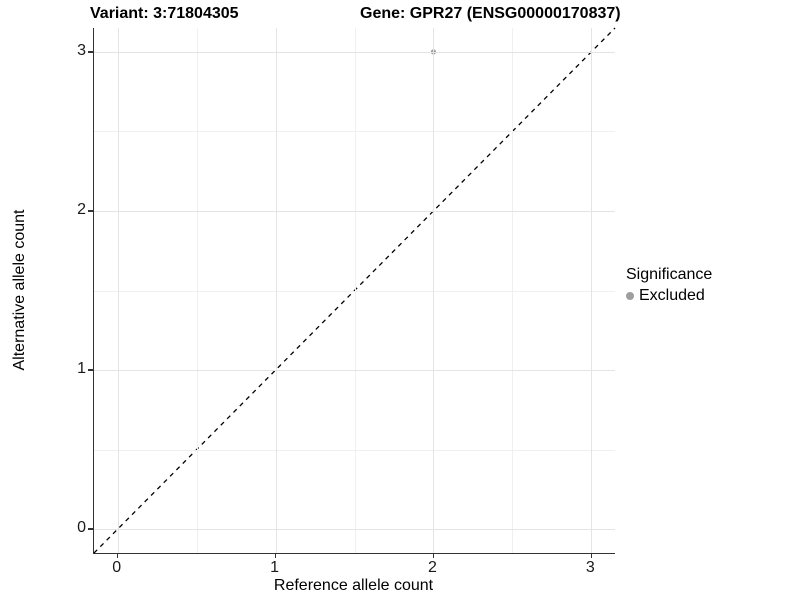 The height and width of the screenshot is (600, 800). I want to click on x-tick-label-1: 1, so click(274, 567).